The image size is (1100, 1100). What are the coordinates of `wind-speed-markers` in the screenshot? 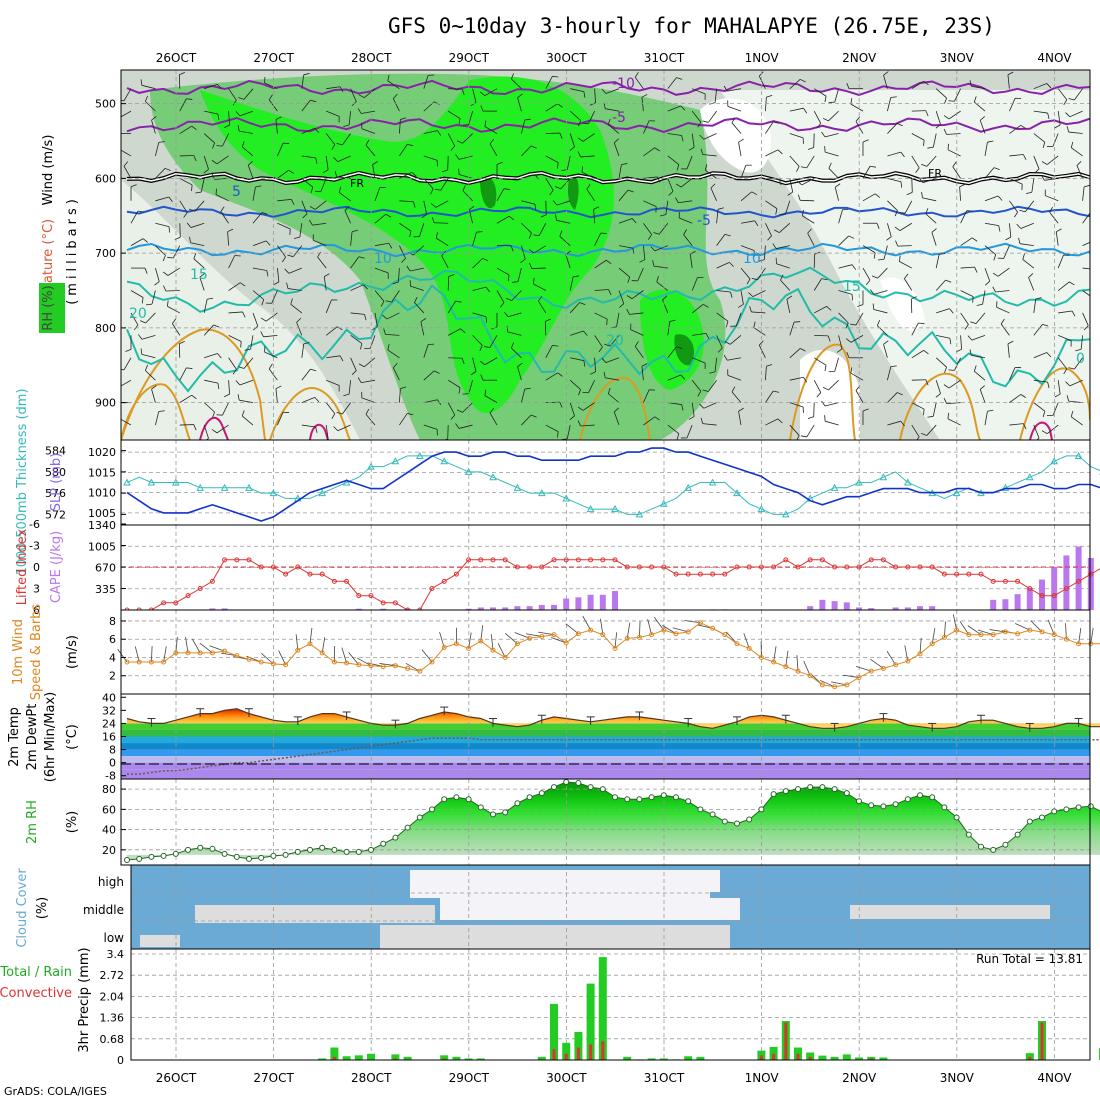 It's located at (609, 655).